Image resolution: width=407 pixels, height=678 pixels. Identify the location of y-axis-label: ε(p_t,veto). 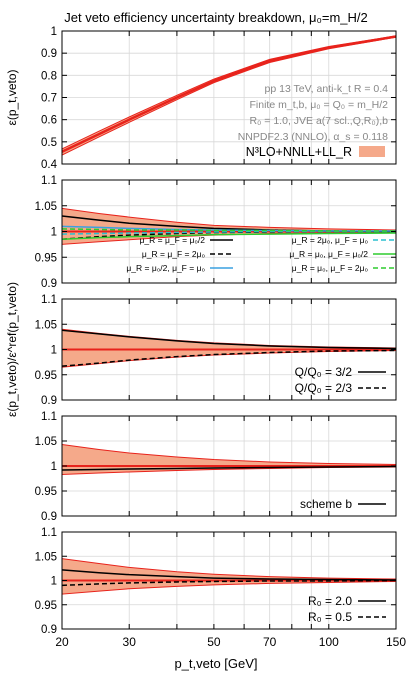
(12, 97).